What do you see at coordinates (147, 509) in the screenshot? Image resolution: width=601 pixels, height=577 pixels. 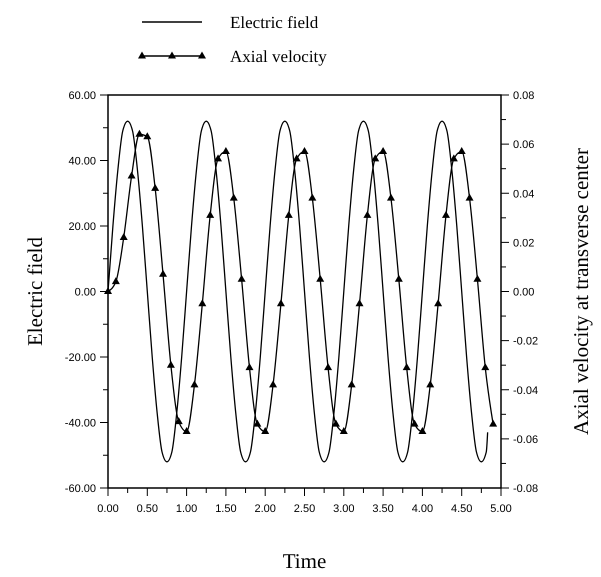 I see `x-tick-label: 0.50` at bounding box center [147, 509].